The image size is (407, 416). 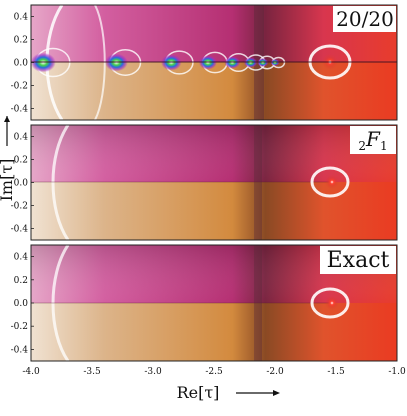 I want to click on panel-pade-label-box, so click(x=364, y=19).